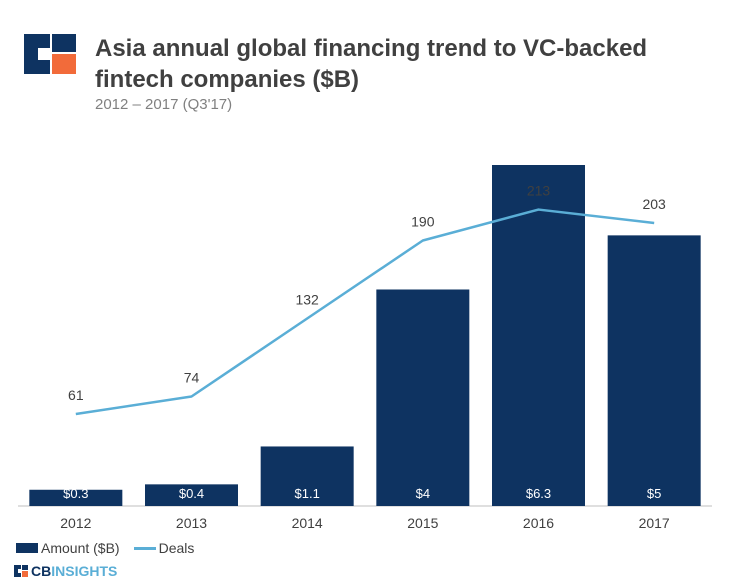  What do you see at coordinates (80, 548) in the screenshot?
I see `legend-bar-label: Amount ($B)` at bounding box center [80, 548].